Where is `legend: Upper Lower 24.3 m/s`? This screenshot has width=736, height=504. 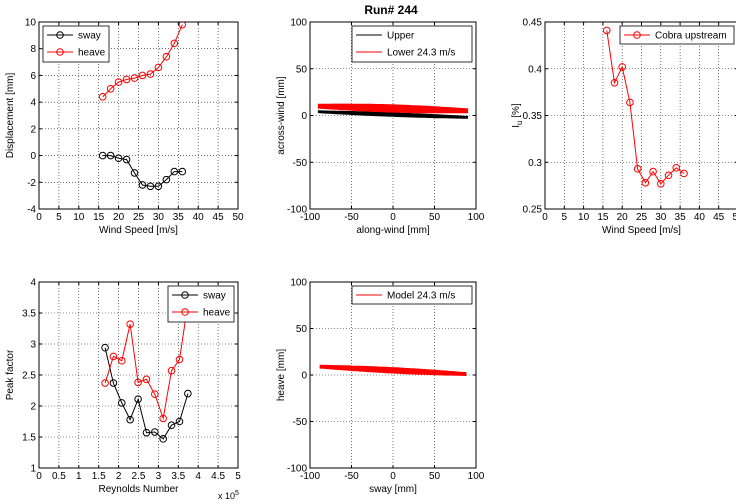 legend: Upper Lower 24.3 m/s is located at coordinates (412, 44).